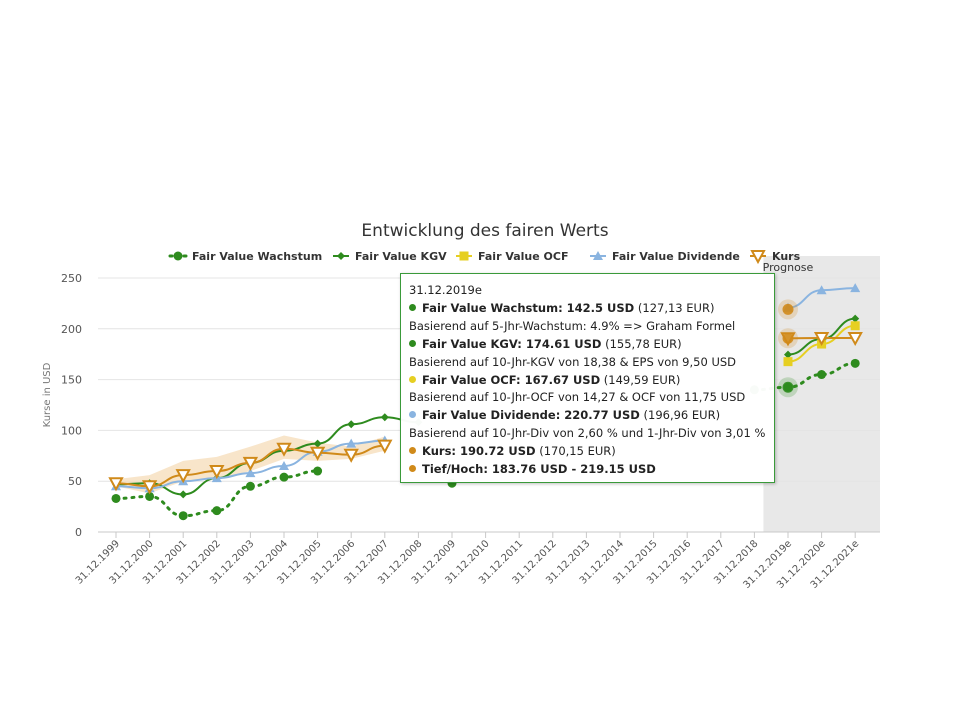 The width and height of the screenshot is (960, 720). I want to click on y-tick-label: 100, so click(71, 430).